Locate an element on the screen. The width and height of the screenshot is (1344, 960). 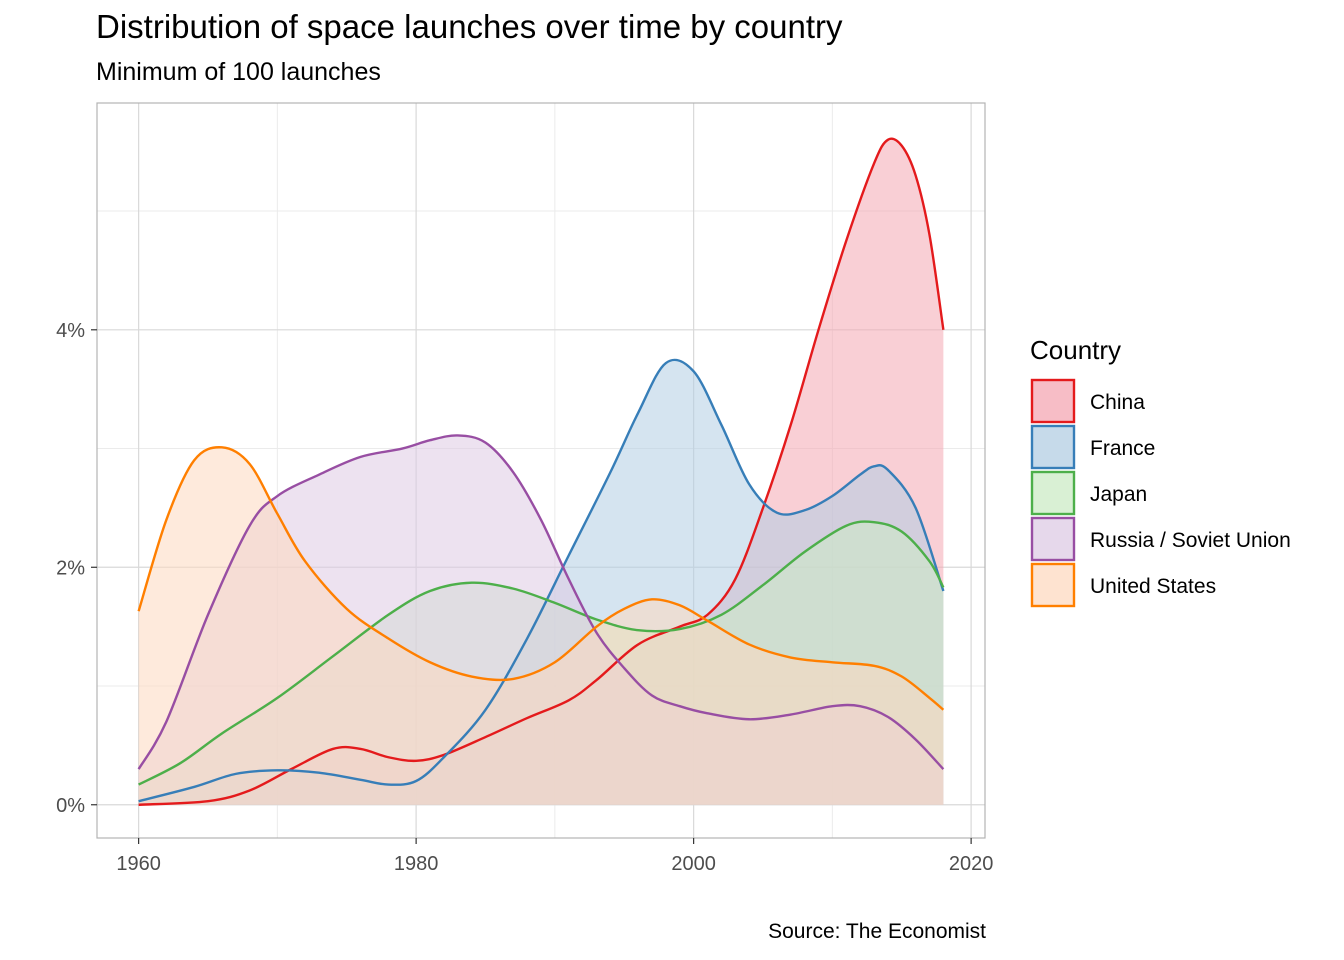
legend-label: France is located at coordinates (1122, 448).